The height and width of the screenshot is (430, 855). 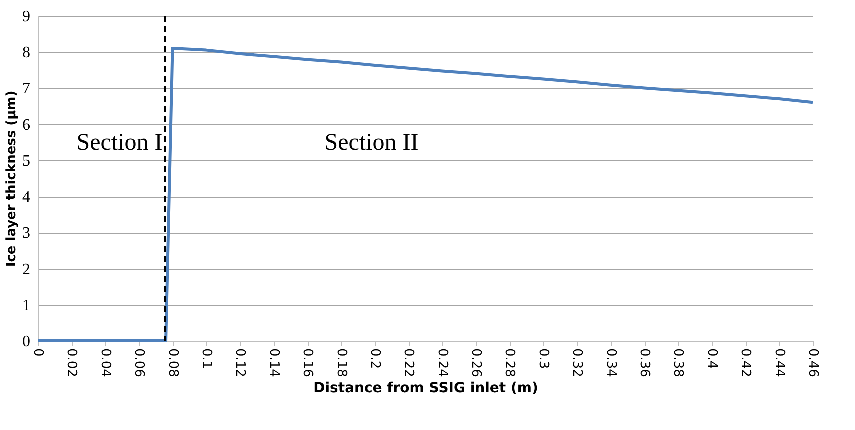 I want to click on x-tick-label: 0.34, so click(x=610, y=363).